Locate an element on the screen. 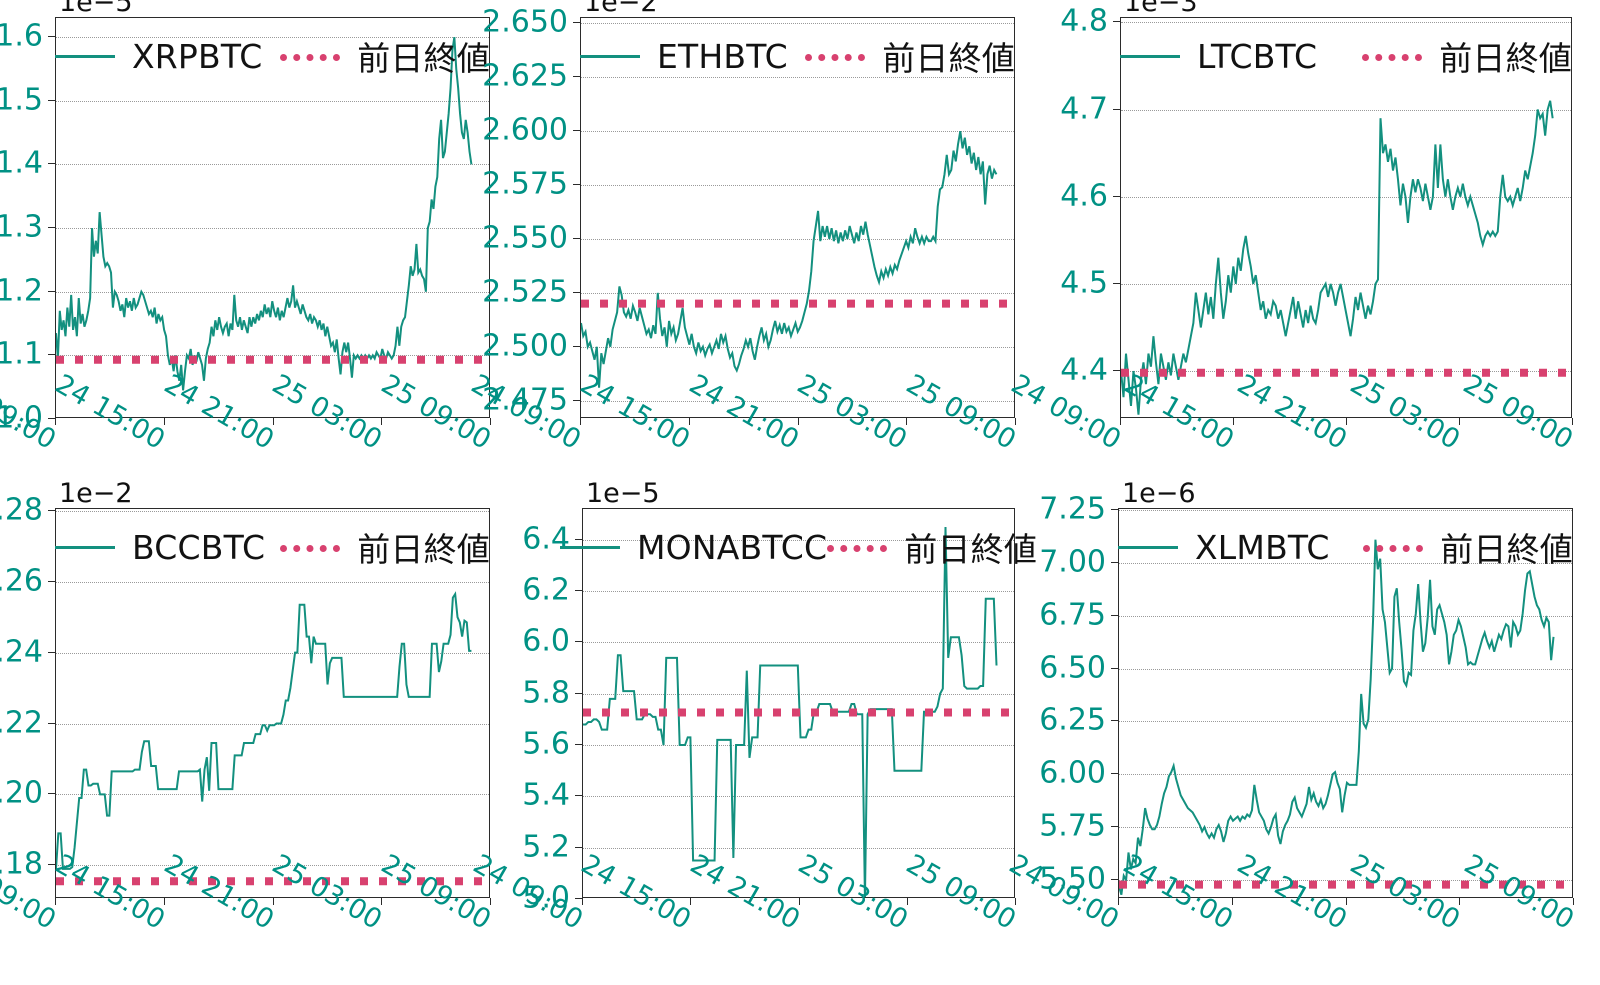  chart-legend: XLMBTC 前日終値 is located at coordinates (1345, 547).